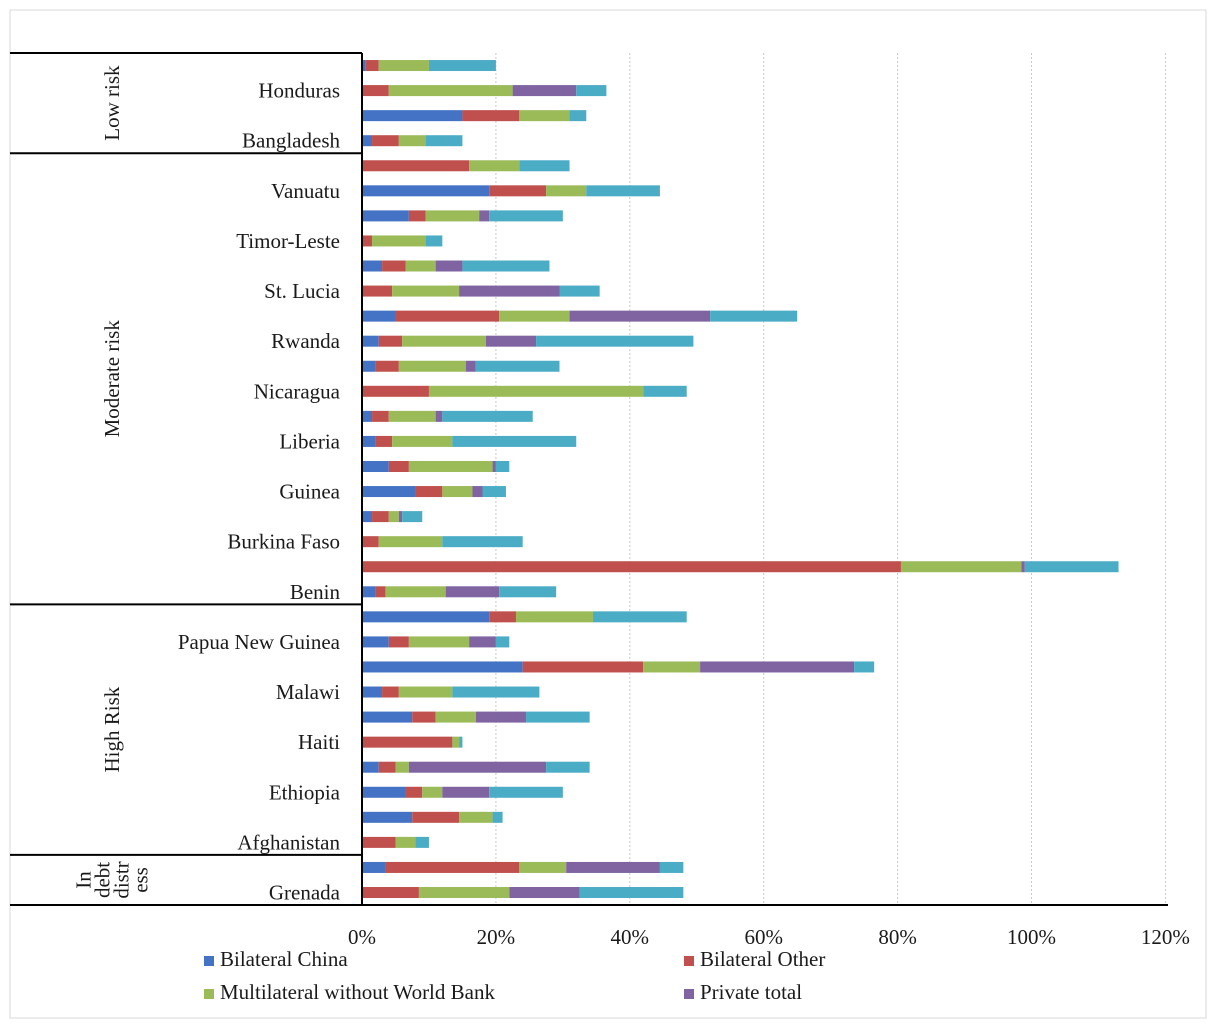 The height and width of the screenshot is (1027, 1210). I want to click on x-tick-label: 60%, so click(763, 937).